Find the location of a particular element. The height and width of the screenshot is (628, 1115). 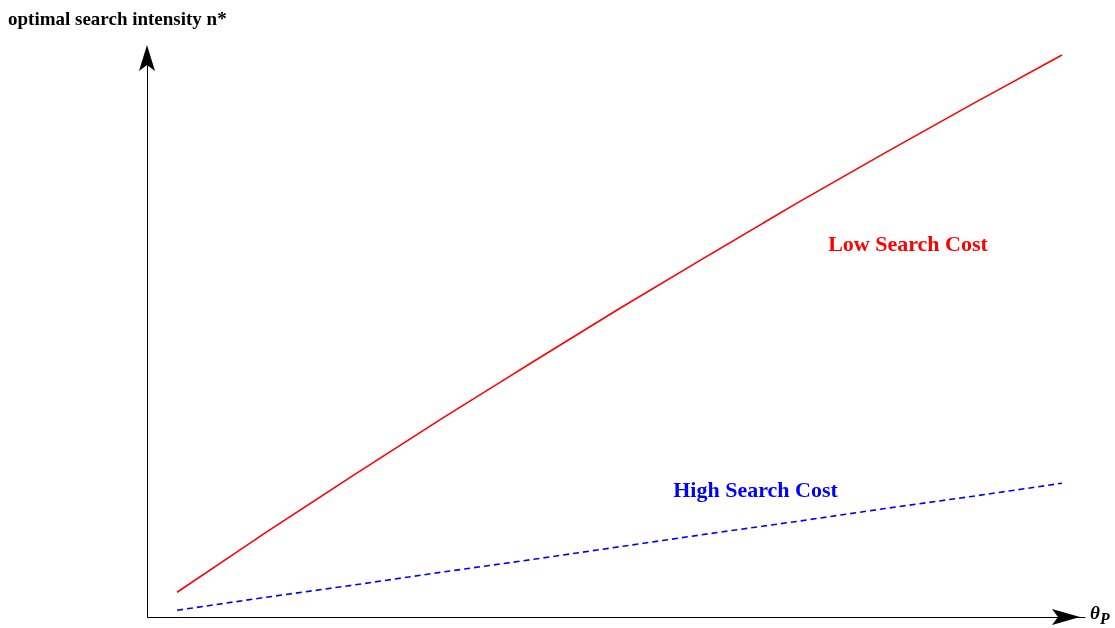

y-axis-title: optimal search intensity n* is located at coordinates (117, 19).